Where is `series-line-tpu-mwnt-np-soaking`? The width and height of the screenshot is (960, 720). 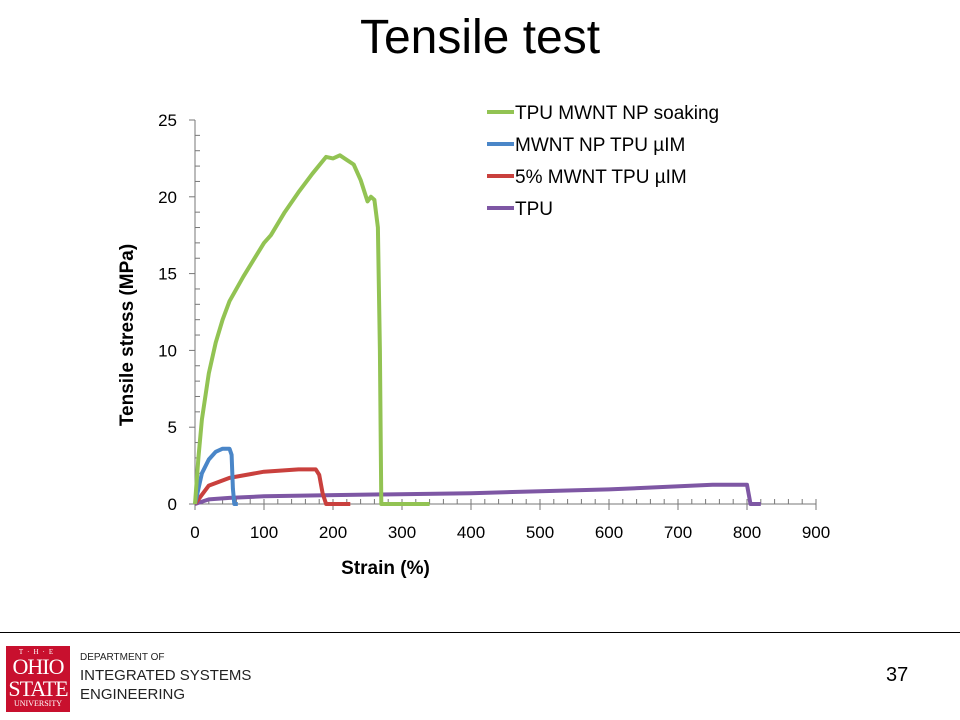 series-line-tpu-mwnt-np-soaking is located at coordinates (311, 329).